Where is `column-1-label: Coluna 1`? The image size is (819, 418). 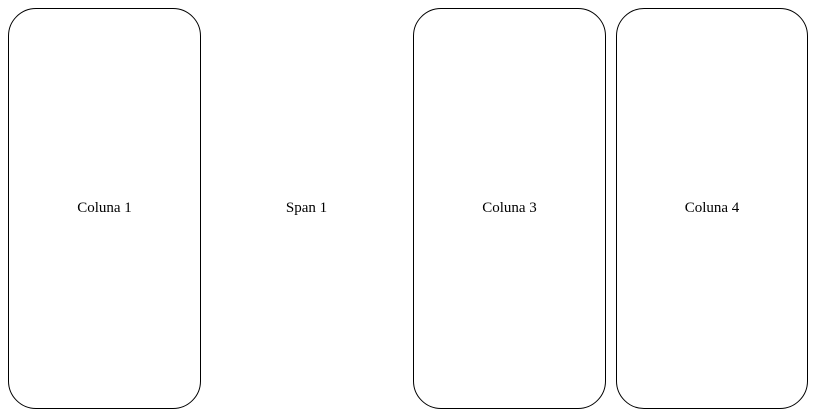
column-1-label: Coluna 1 is located at coordinates (104, 208).